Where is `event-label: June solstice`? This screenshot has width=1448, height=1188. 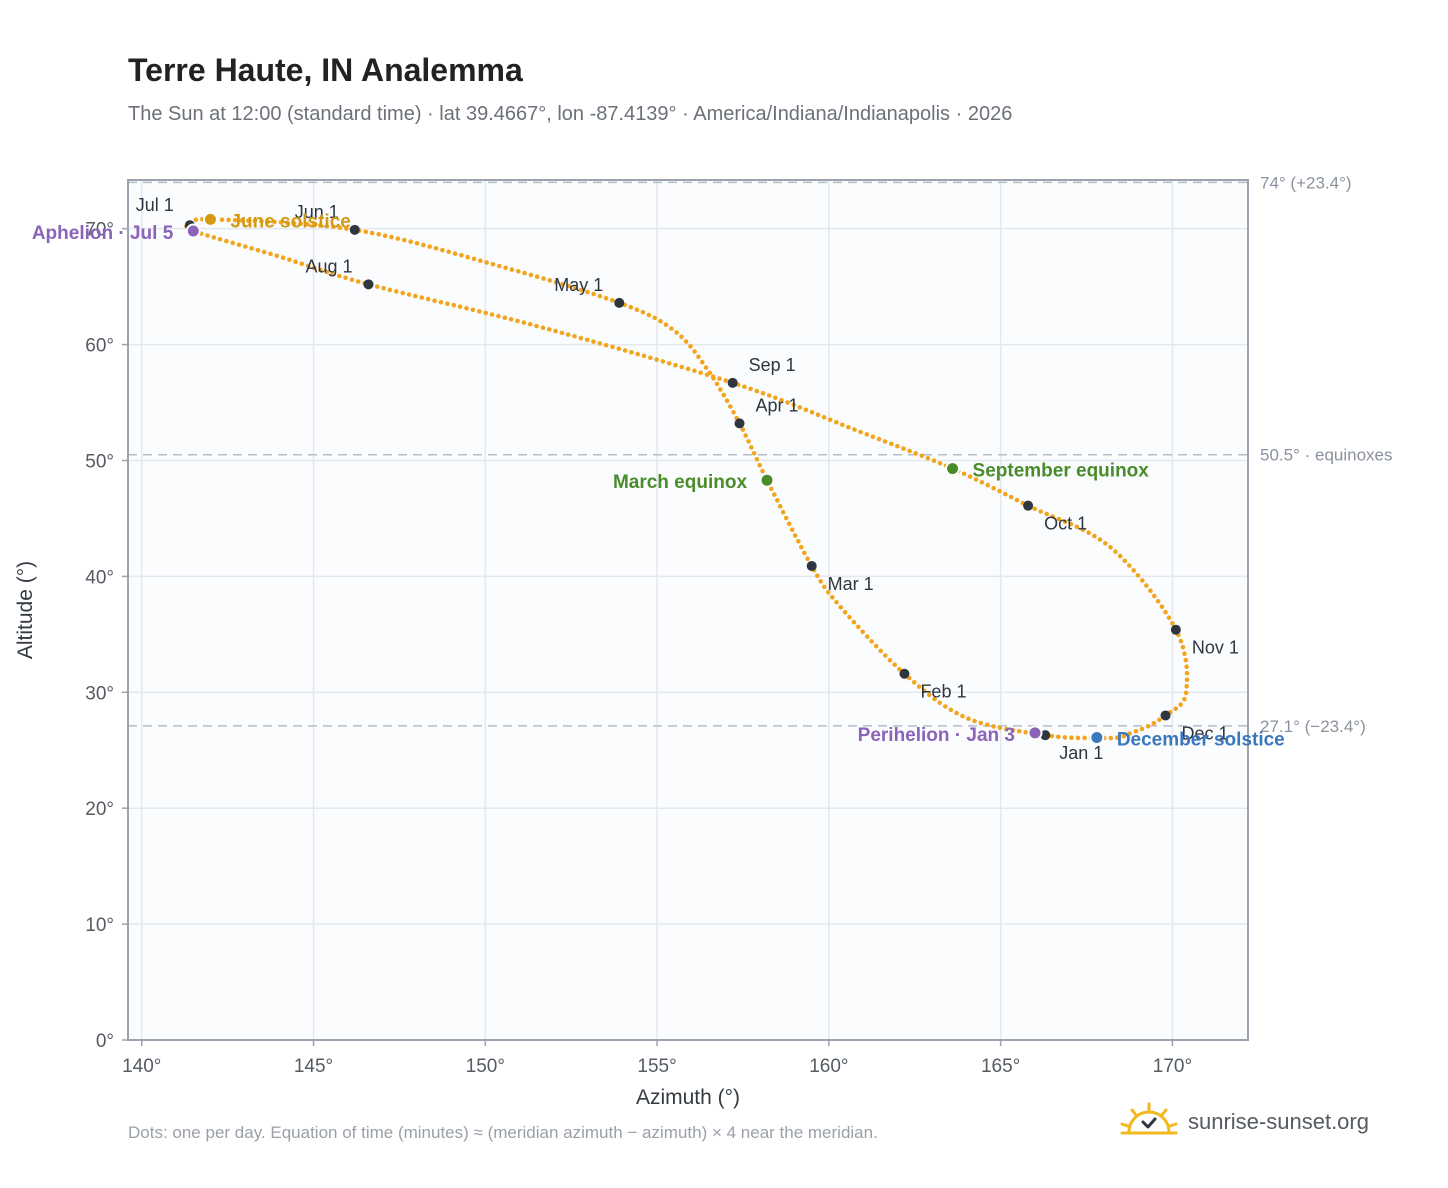 event-label: June solstice is located at coordinates (290, 221).